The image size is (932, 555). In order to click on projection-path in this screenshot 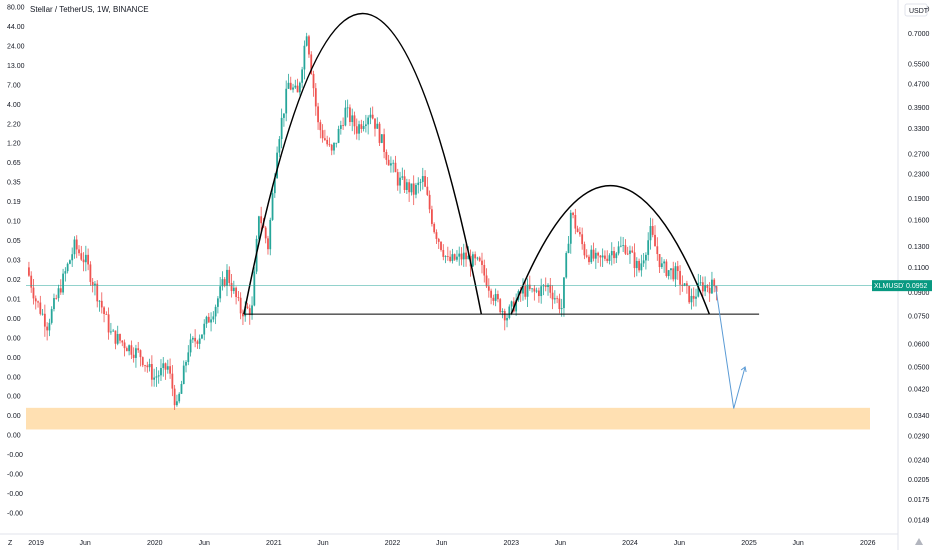, I will do `click(730, 347)`.